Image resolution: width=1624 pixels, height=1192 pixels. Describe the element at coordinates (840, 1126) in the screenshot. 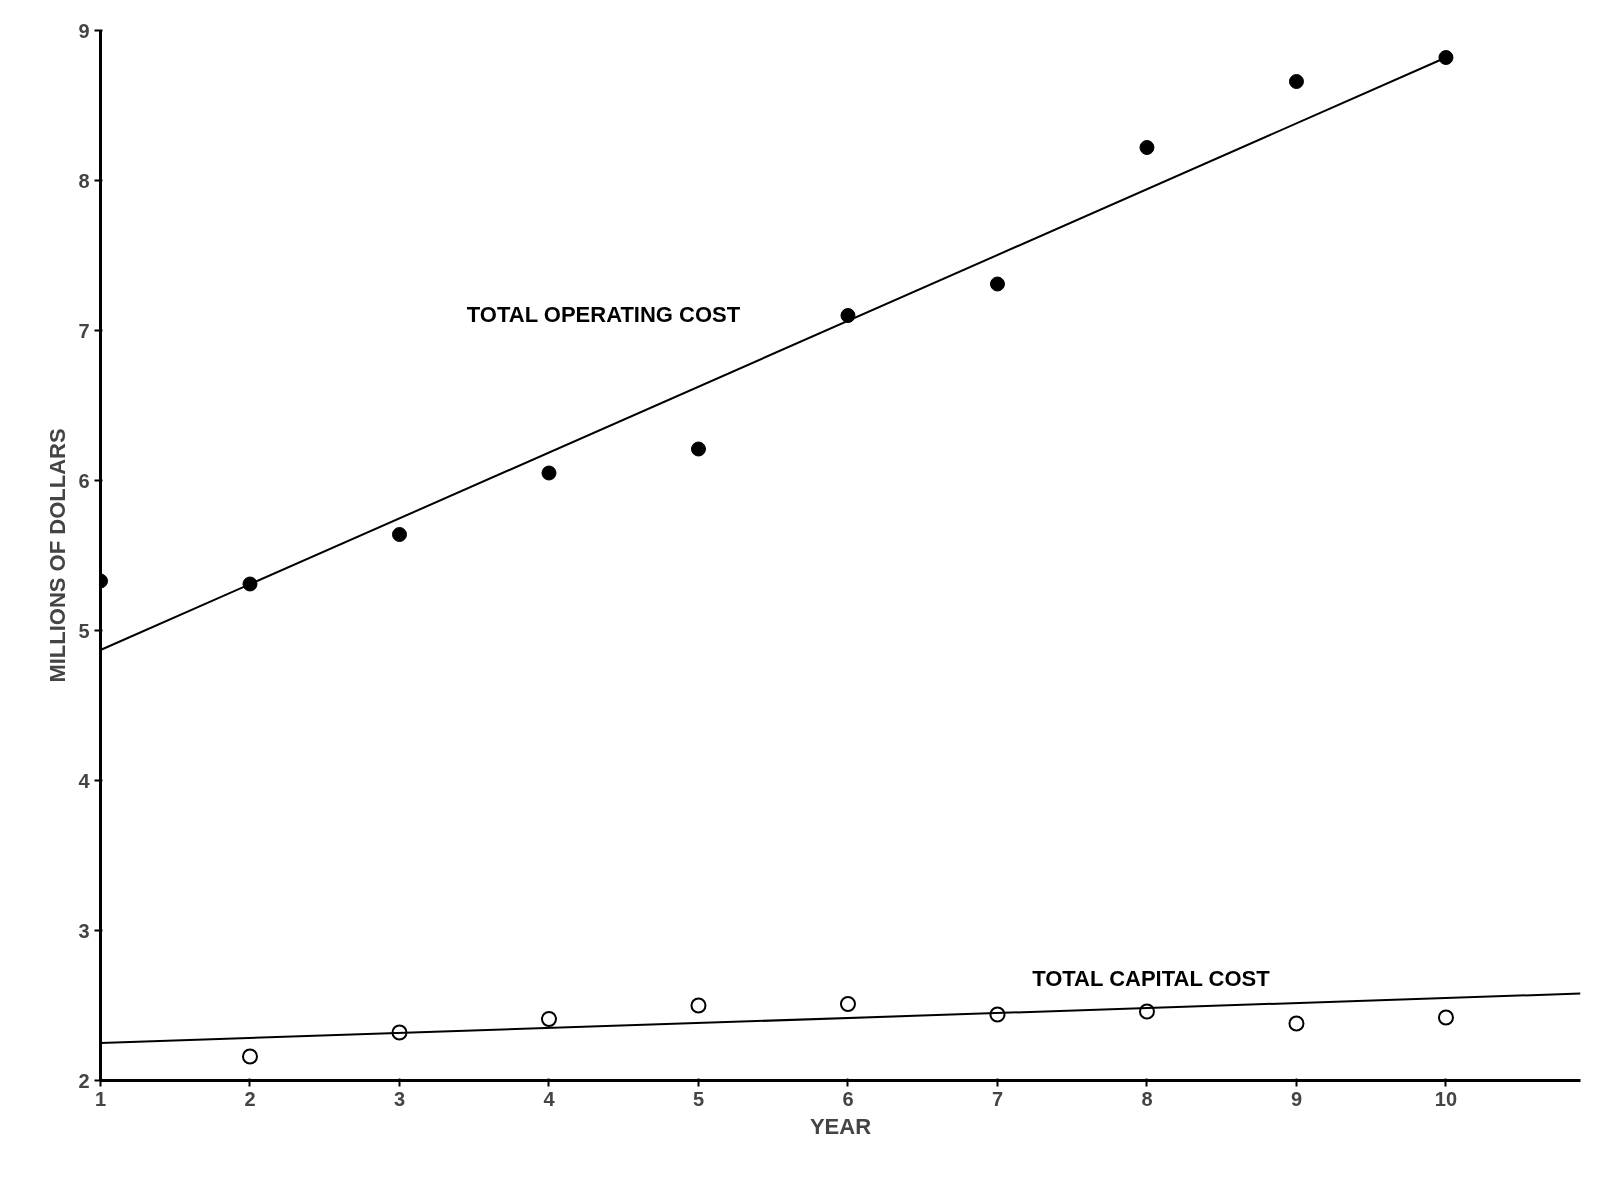

I see `x-axis-title: YEAR` at that location.